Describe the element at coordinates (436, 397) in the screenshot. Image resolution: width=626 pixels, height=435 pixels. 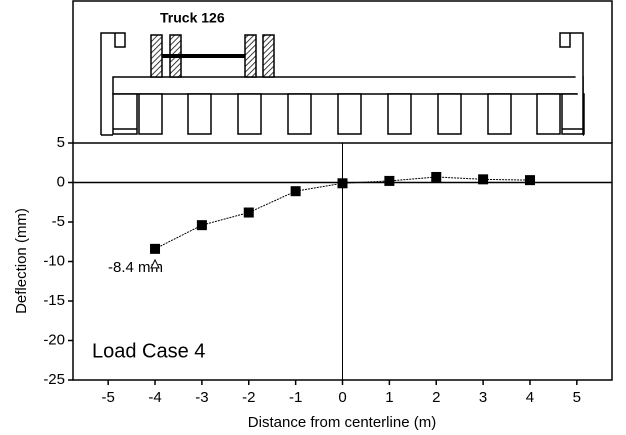
I see `x-tick-label: 2` at that location.